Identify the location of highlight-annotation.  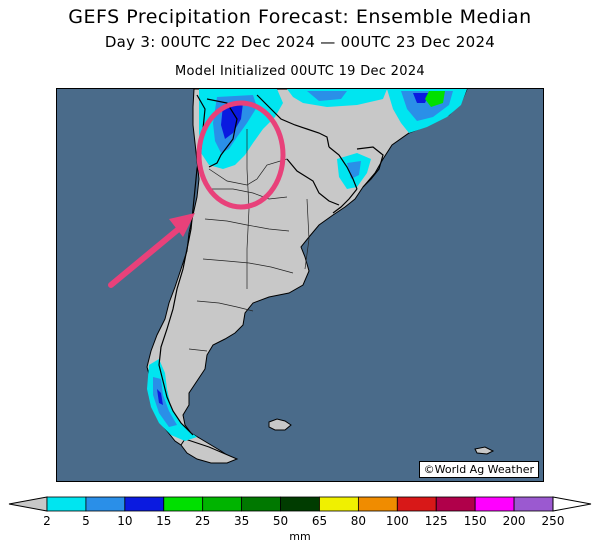
(197, 194).